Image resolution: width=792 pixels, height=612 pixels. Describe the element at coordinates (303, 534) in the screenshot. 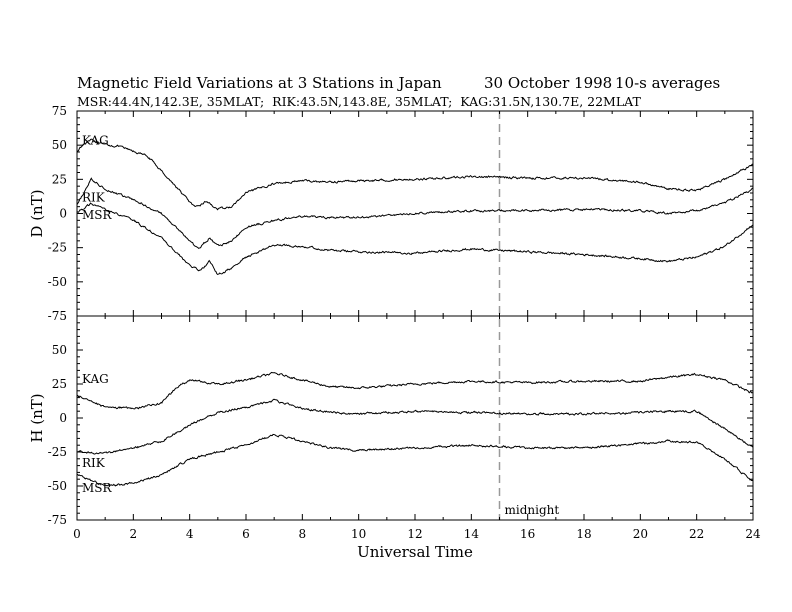

I see `x-tick-label: 8` at that location.